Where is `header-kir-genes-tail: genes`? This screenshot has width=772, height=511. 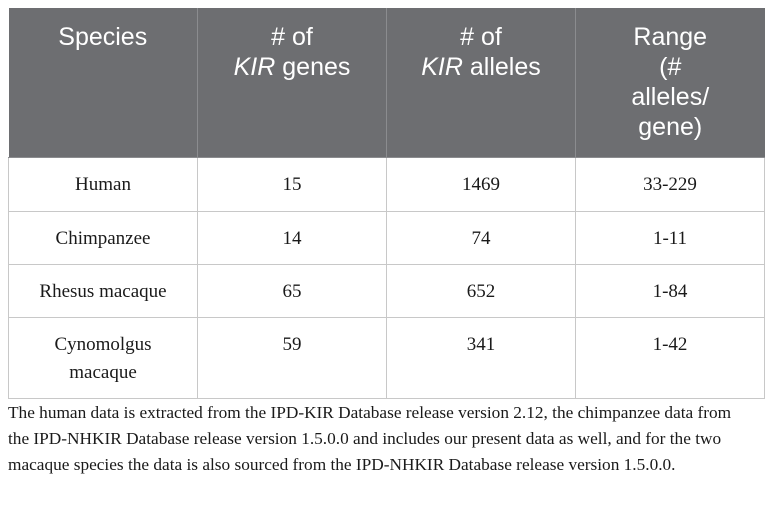 header-kir-genes-tail: genes is located at coordinates (313, 67).